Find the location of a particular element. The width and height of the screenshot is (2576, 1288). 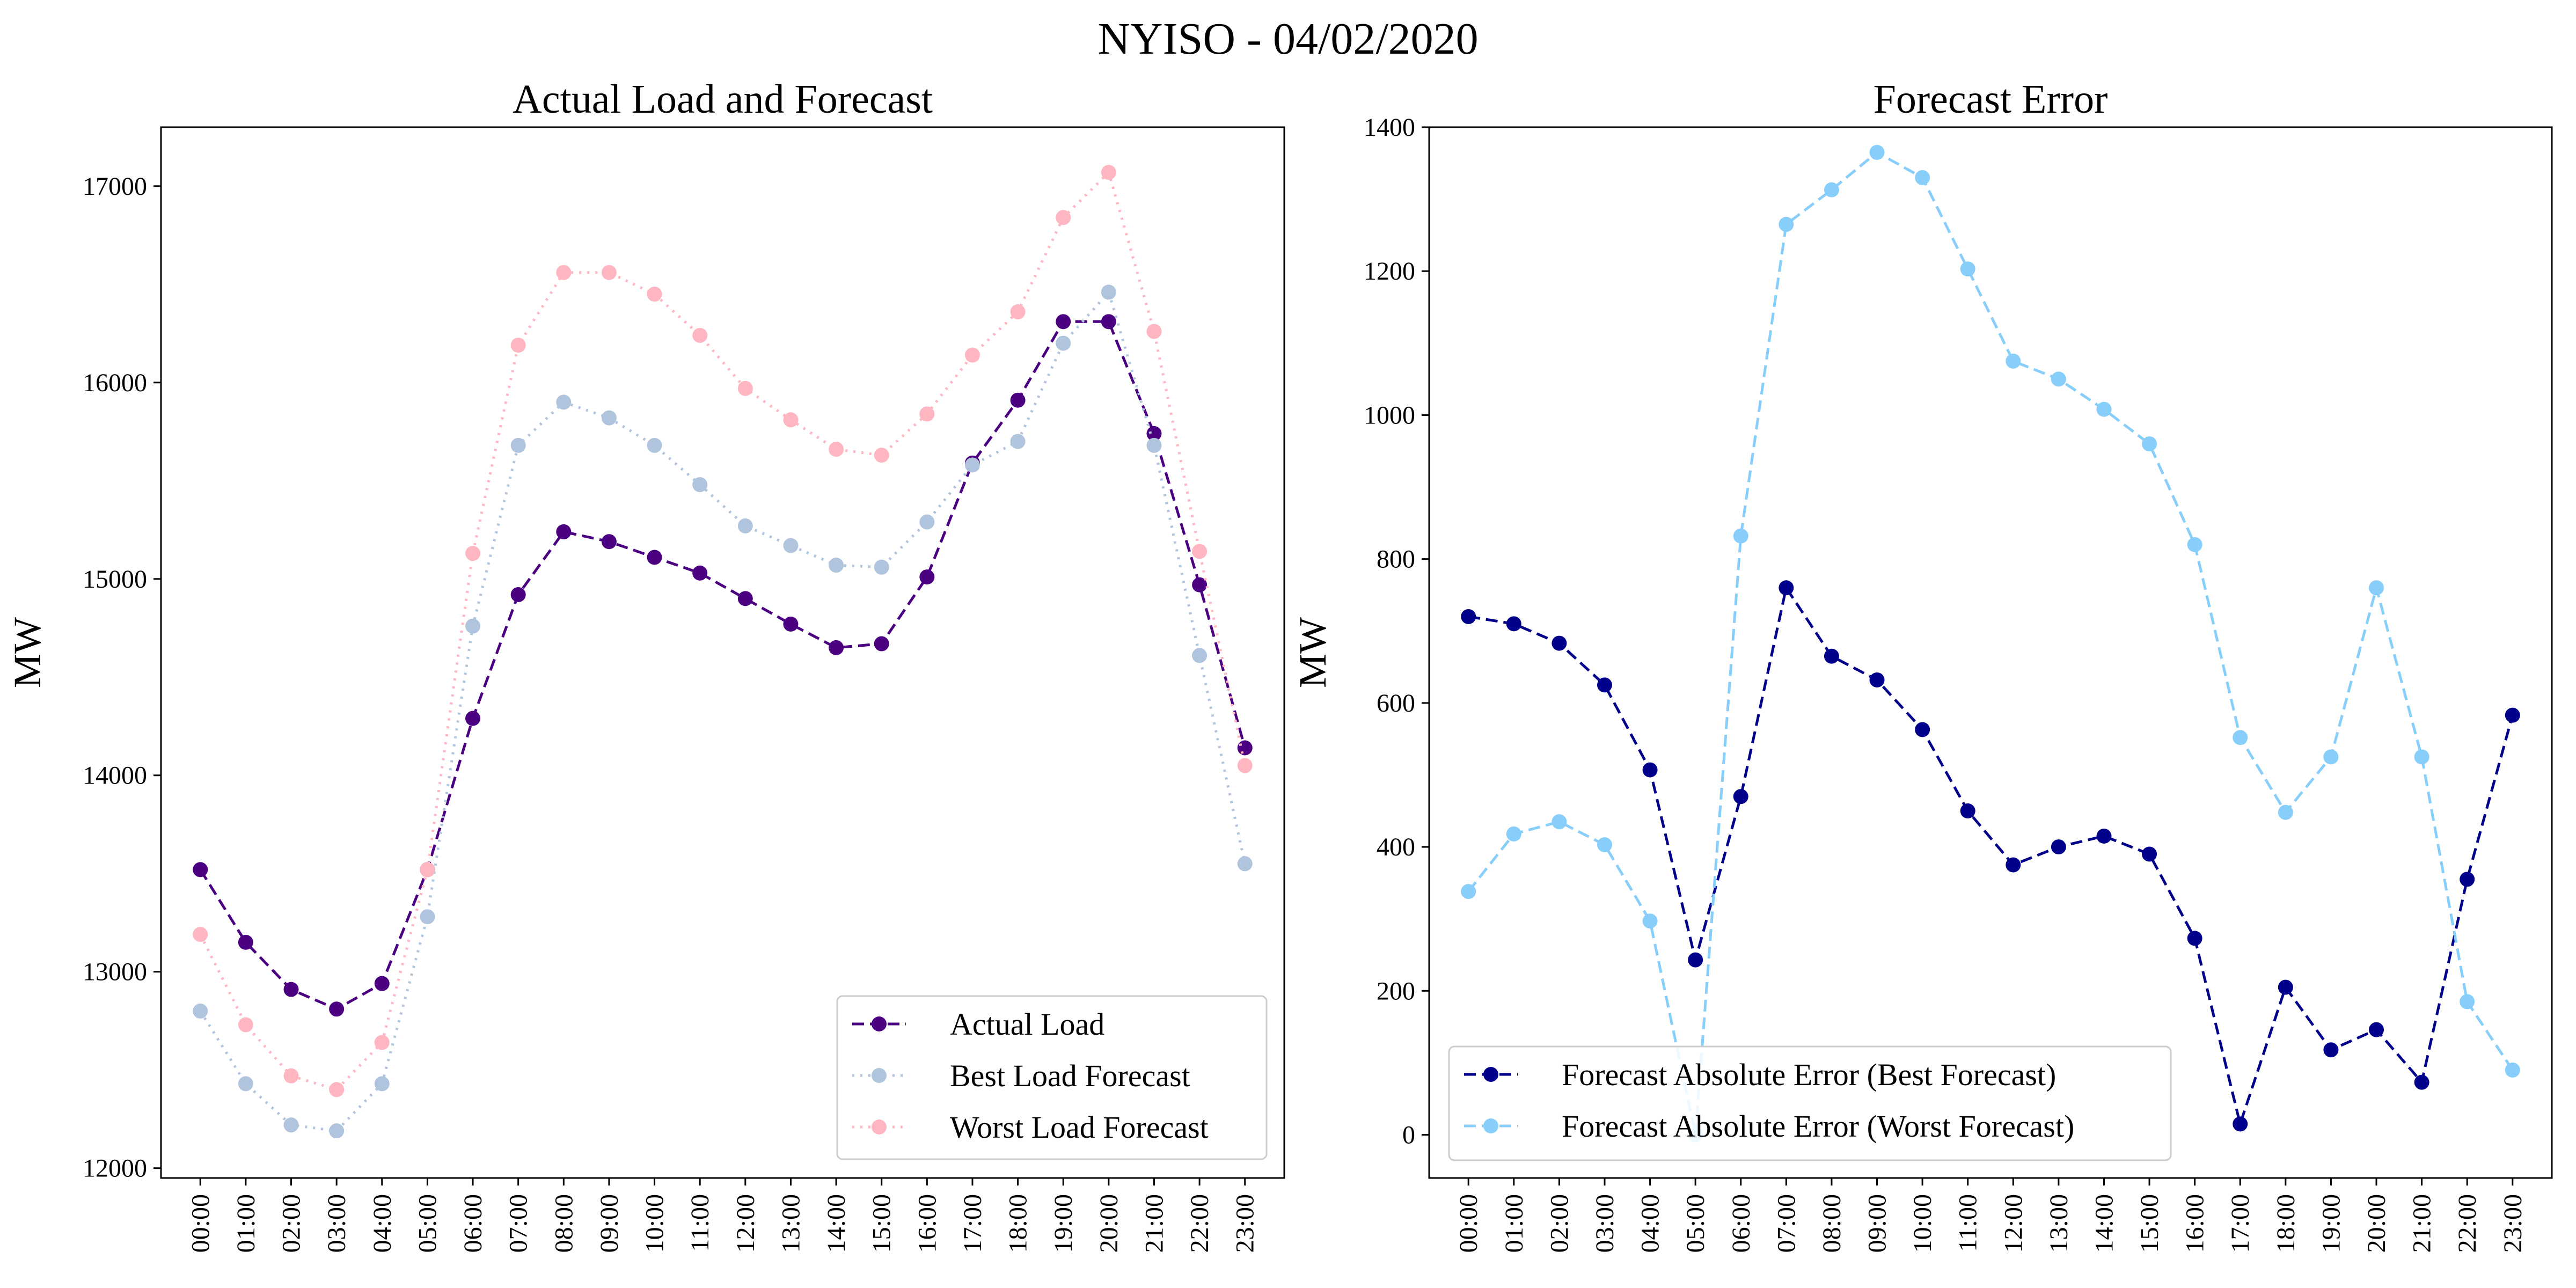

x-tick-label: 19:00 is located at coordinates (2331, 1223).